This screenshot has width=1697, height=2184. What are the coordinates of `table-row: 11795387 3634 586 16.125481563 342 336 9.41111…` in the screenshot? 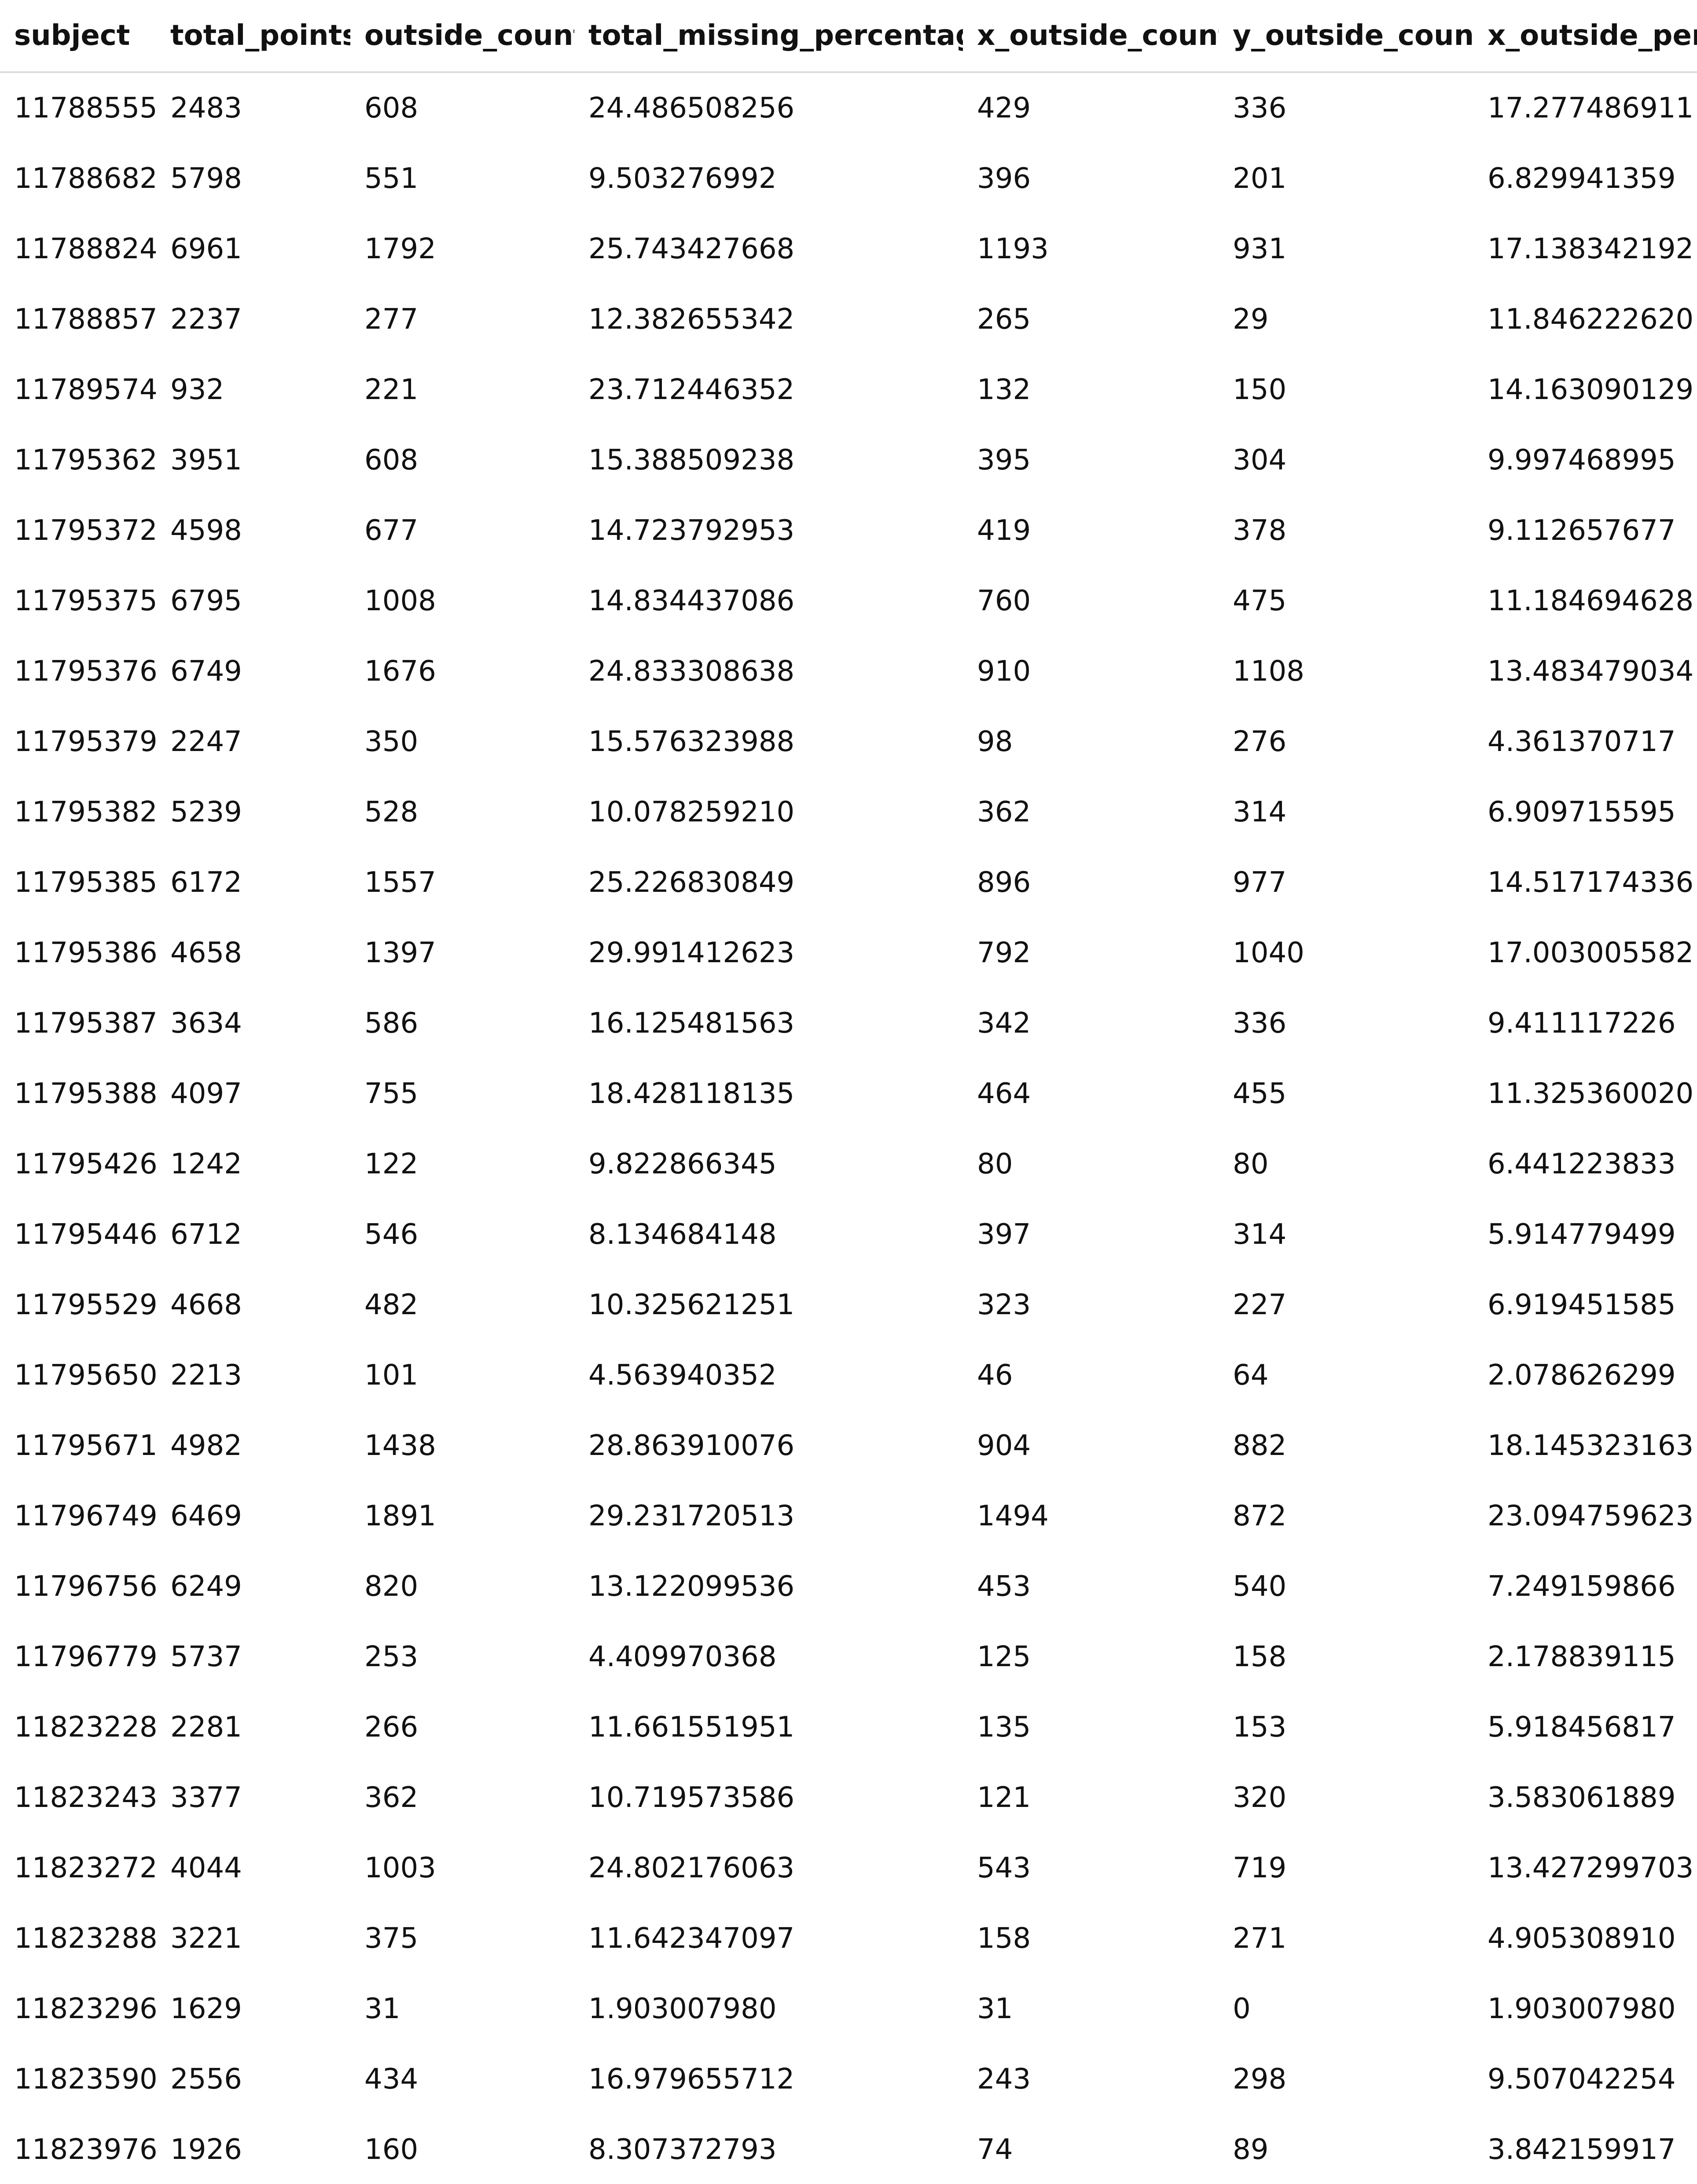 It's located at (848, 1023).